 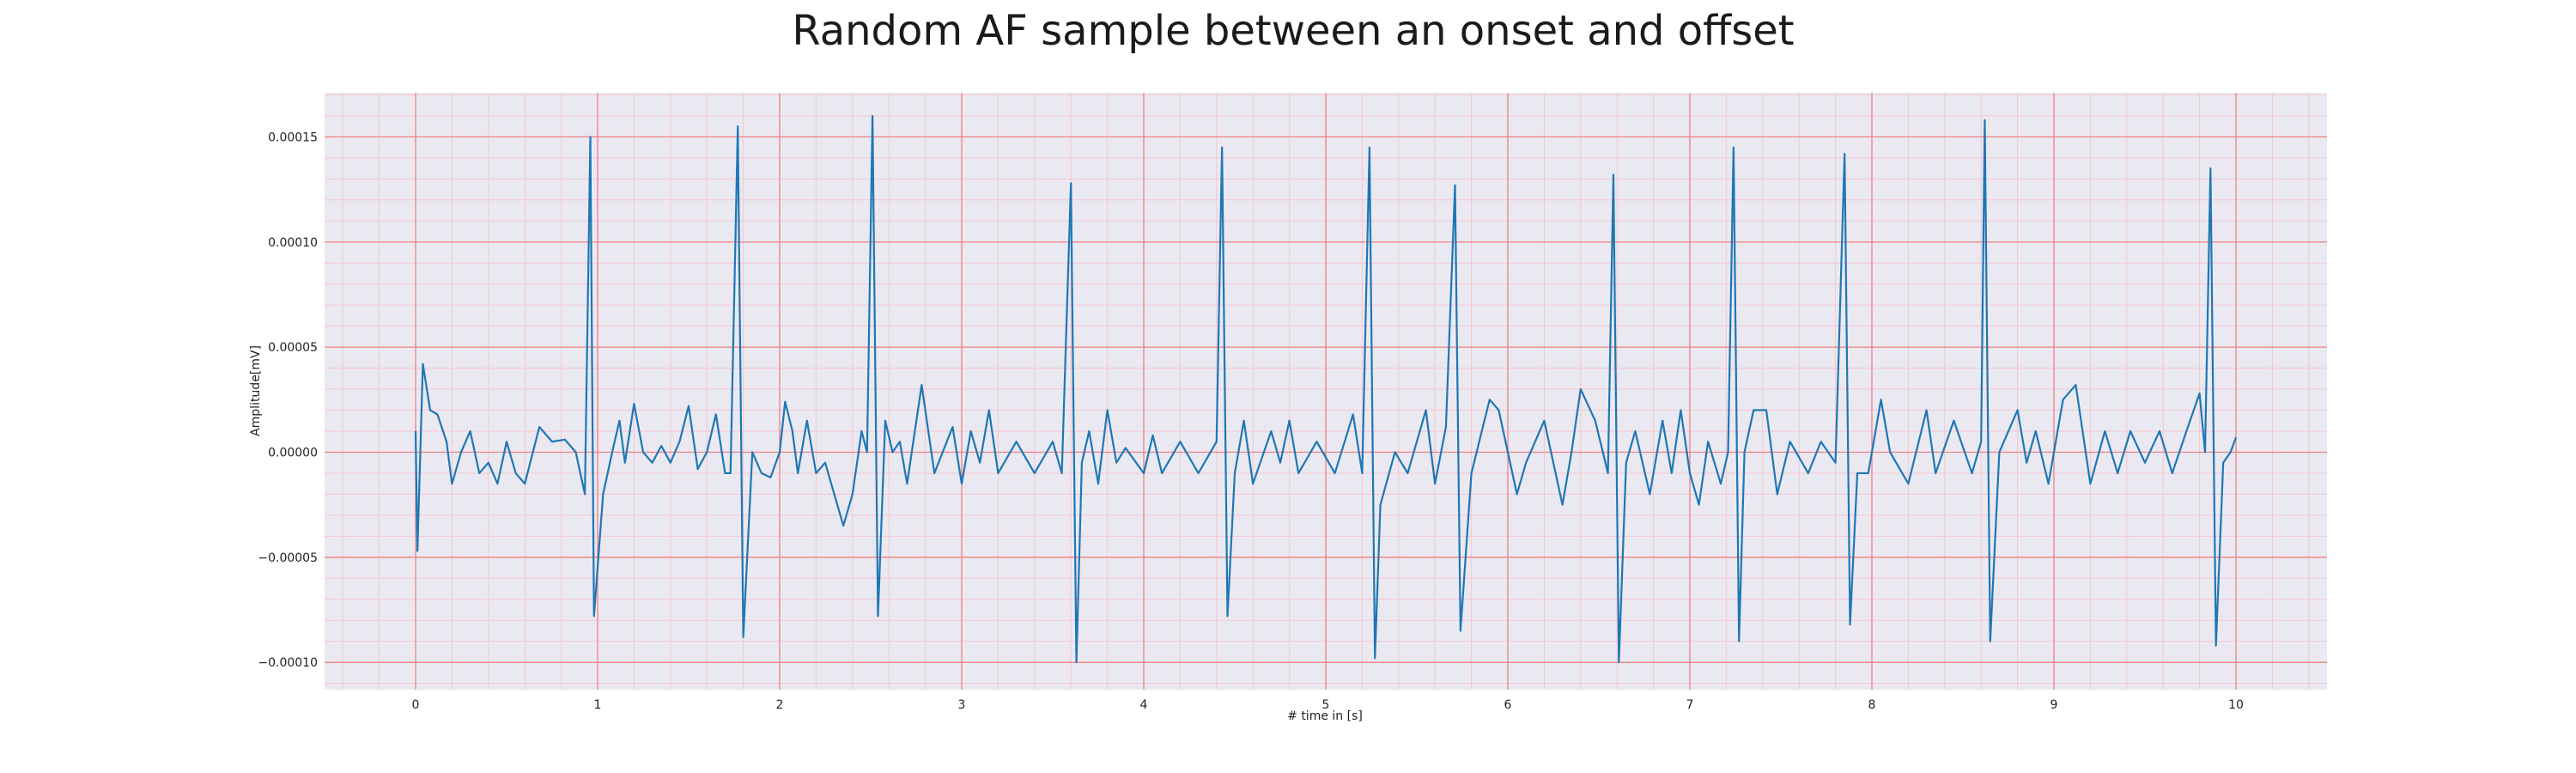 I want to click on x-tick-label: 7, so click(x=1690, y=705).